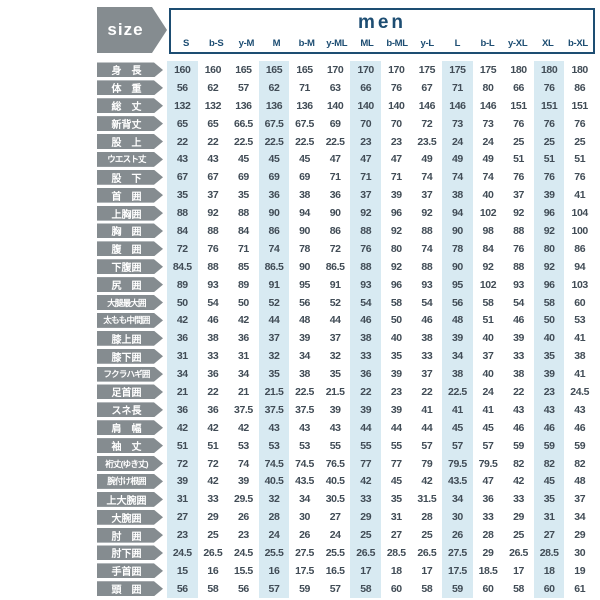 Image resolution: width=600 pixels, height=600 pixels. I want to click on value-cell: 19, so click(580, 570).